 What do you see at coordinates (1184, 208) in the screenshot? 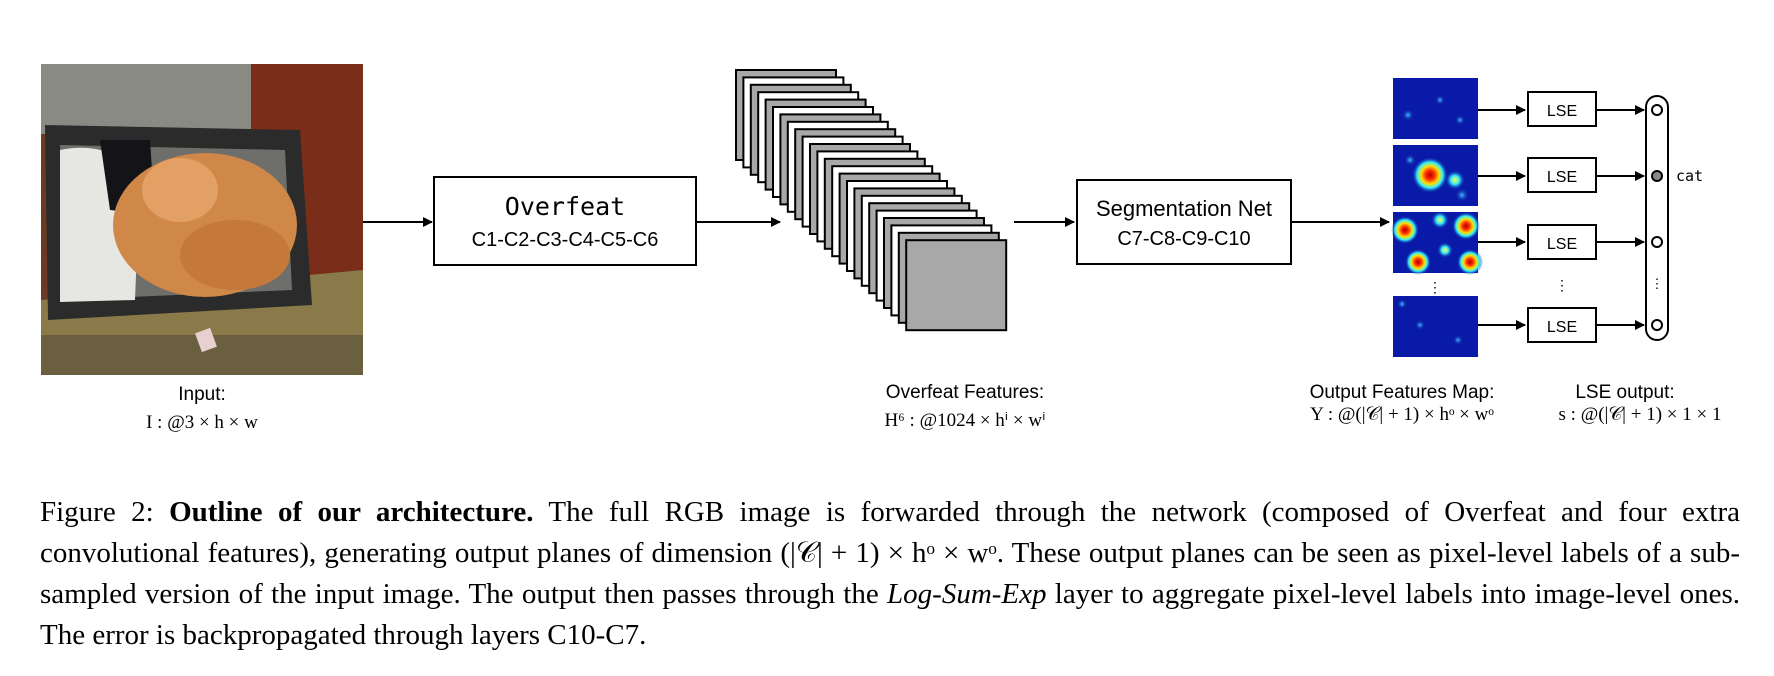
I see `segnet-title: Segmentation Net` at bounding box center [1184, 208].